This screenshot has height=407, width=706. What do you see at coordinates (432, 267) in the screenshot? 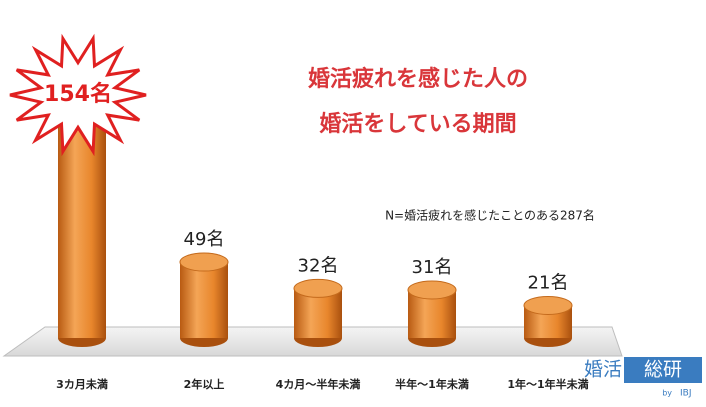
I see `value-label: 31名` at bounding box center [432, 267].